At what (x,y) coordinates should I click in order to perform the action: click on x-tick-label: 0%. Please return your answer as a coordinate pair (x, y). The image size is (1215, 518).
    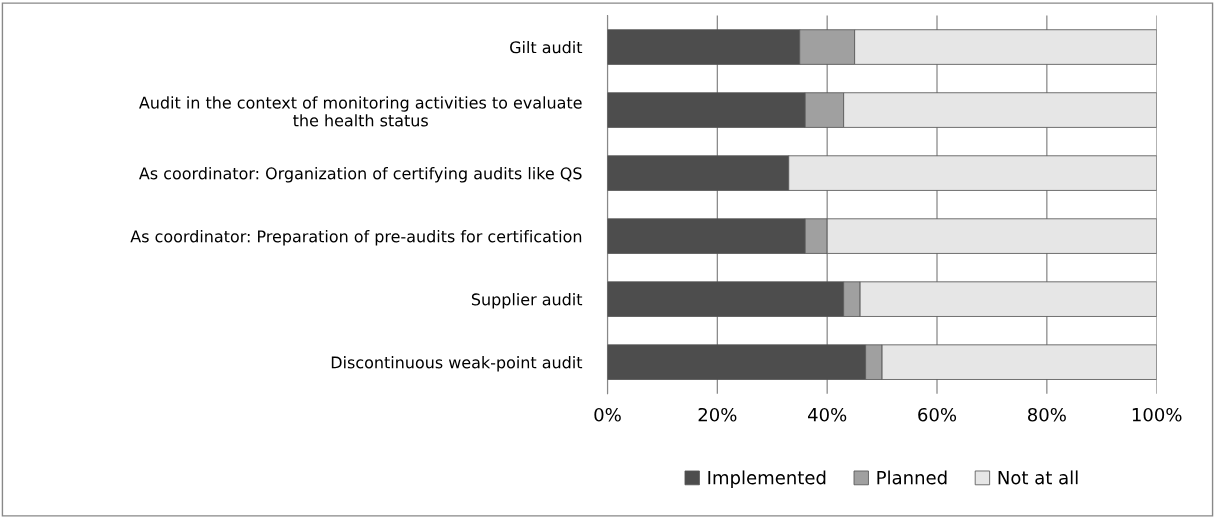
    Looking at the image, I should click on (607, 414).